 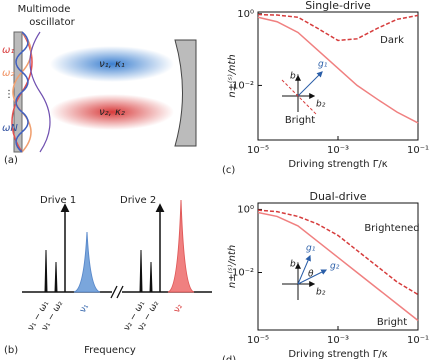 I want to click on panel-label: (c), so click(x=228, y=170).